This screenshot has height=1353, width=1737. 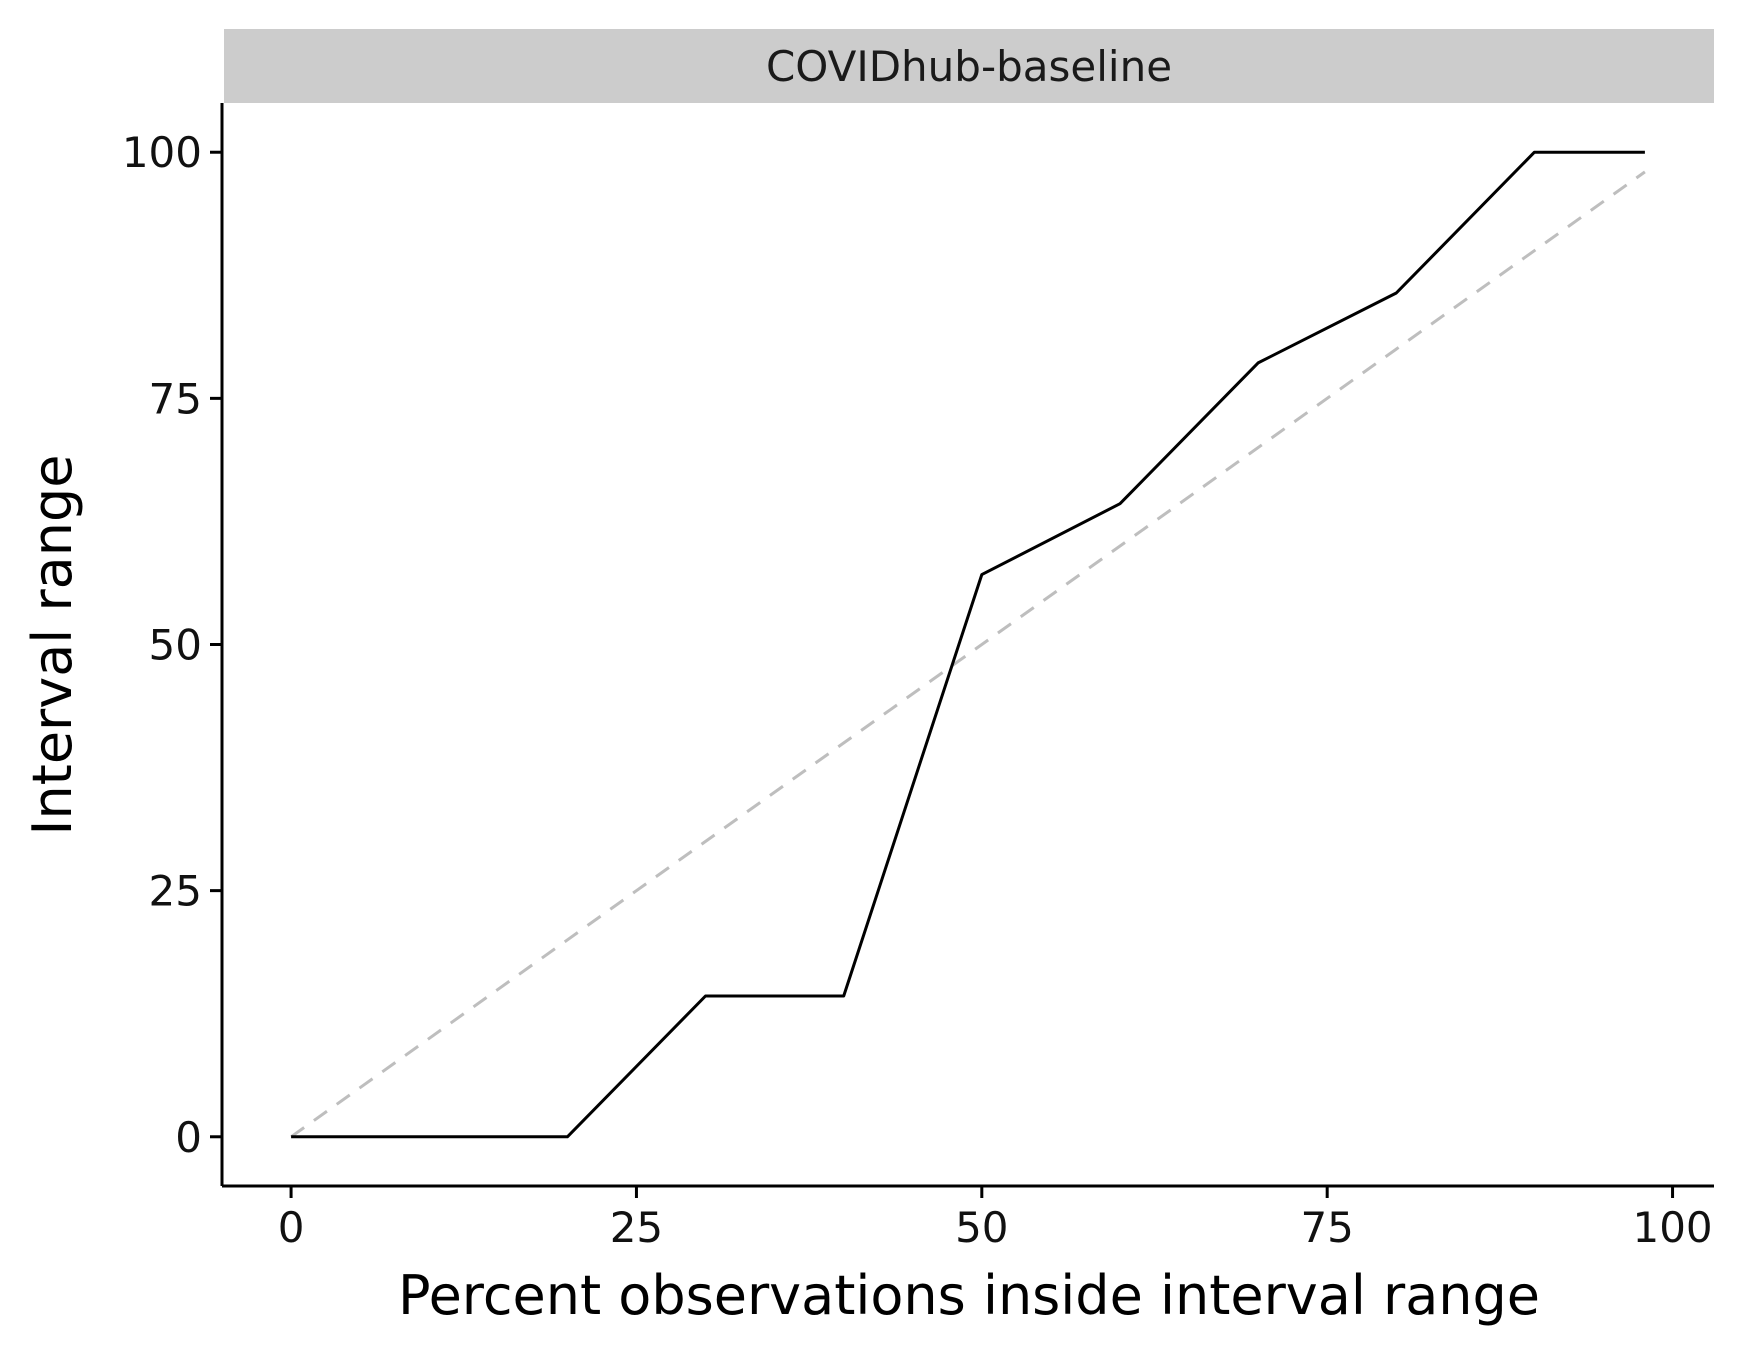 What do you see at coordinates (1672, 1227) in the screenshot?
I see `x-tick-label: 100` at bounding box center [1672, 1227].